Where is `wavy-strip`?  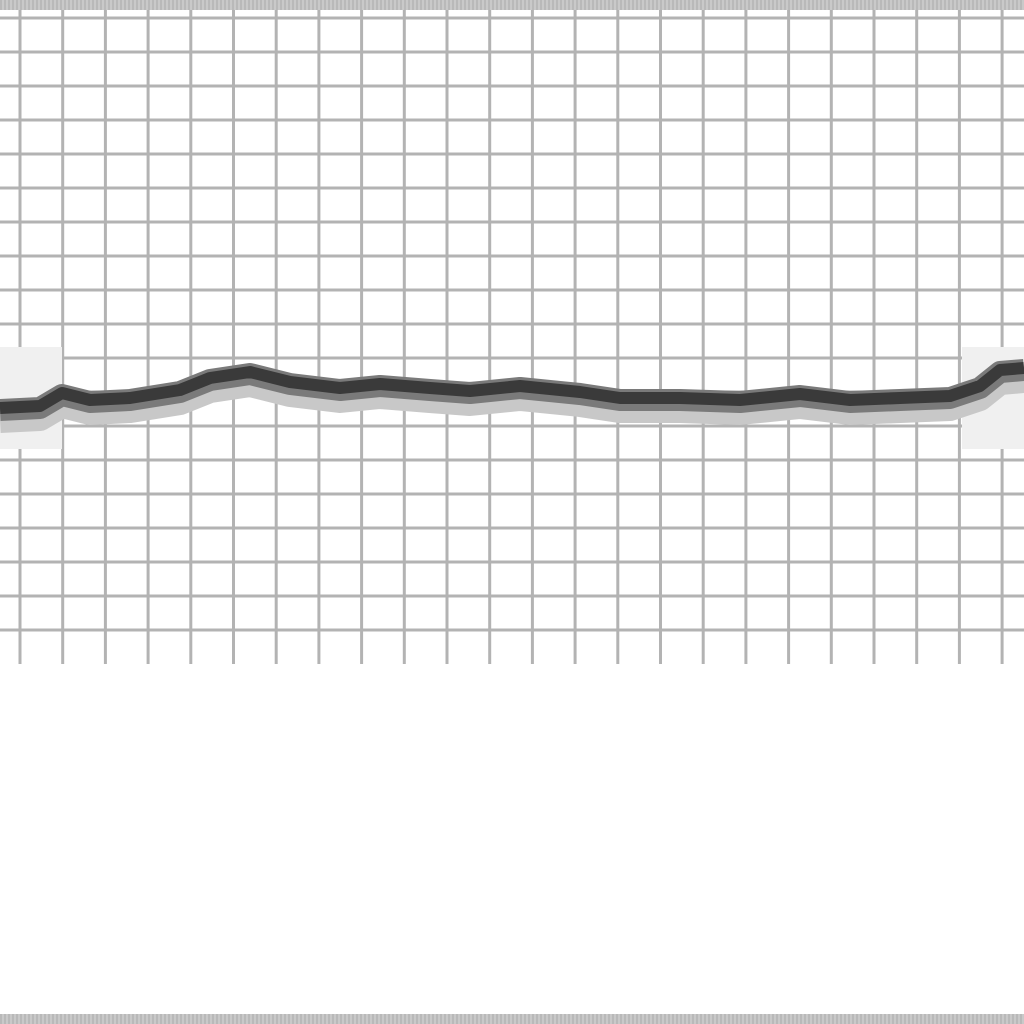 wavy-strip is located at coordinates (512, 396).